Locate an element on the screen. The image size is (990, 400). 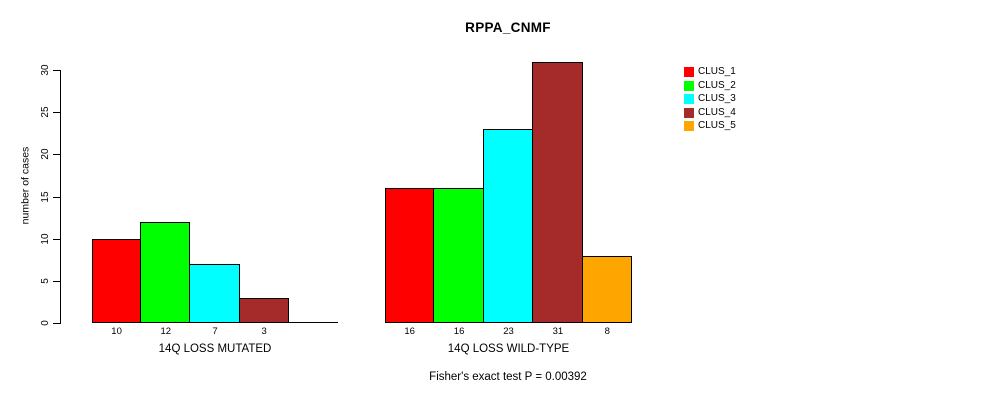
y-axis-tick-label: 0 is located at coordinates (45, 323).